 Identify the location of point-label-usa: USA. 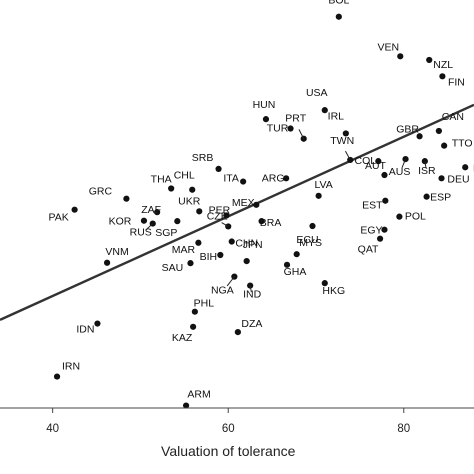
(317, 93).